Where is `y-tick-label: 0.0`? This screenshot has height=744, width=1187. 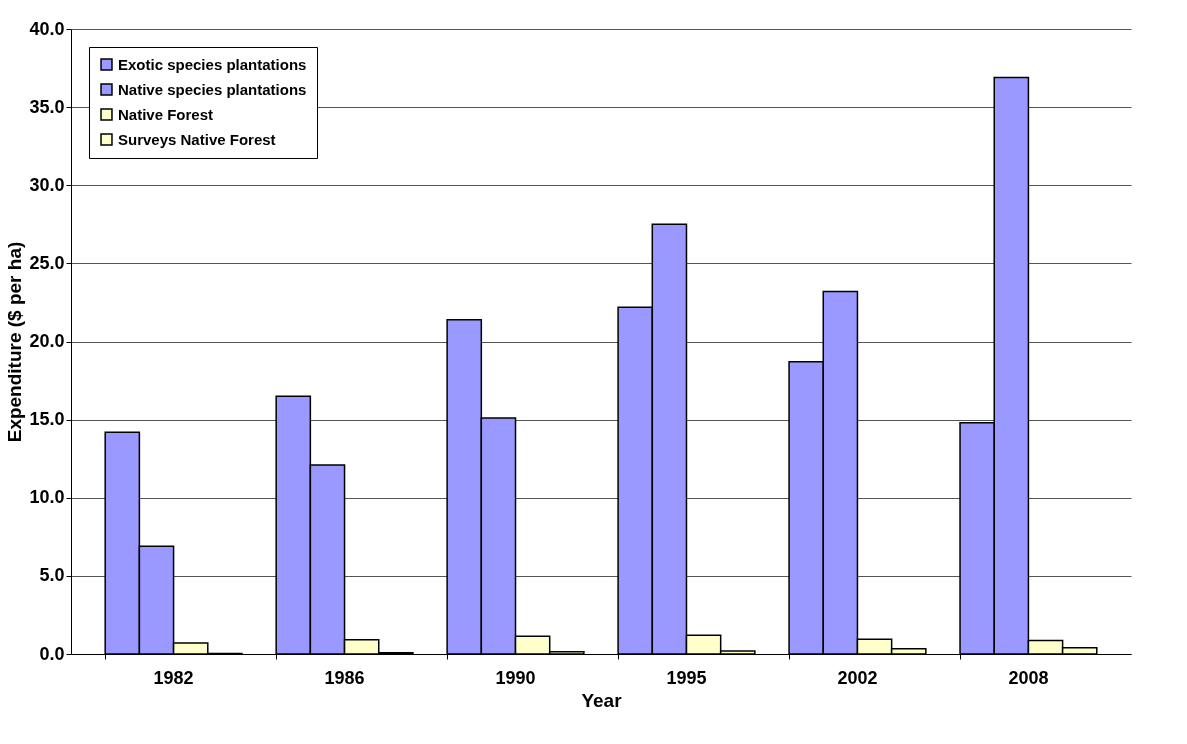 y-tick-label: 0.0 is located at coordinates (52, 653).